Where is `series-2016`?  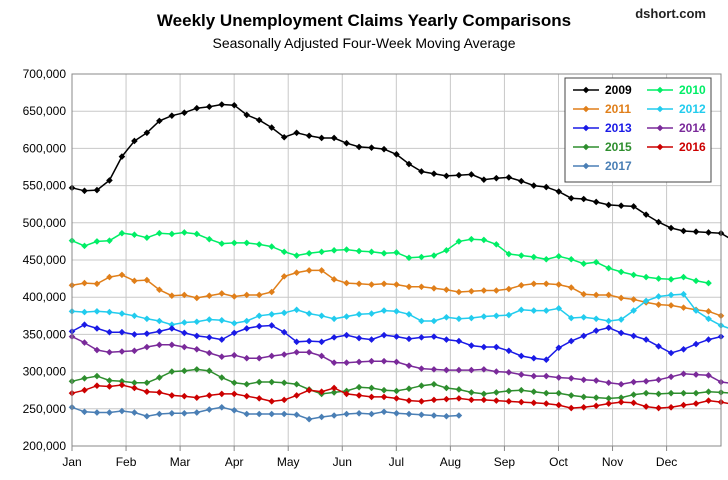
series-2016 is located at coordinates (398, 396).